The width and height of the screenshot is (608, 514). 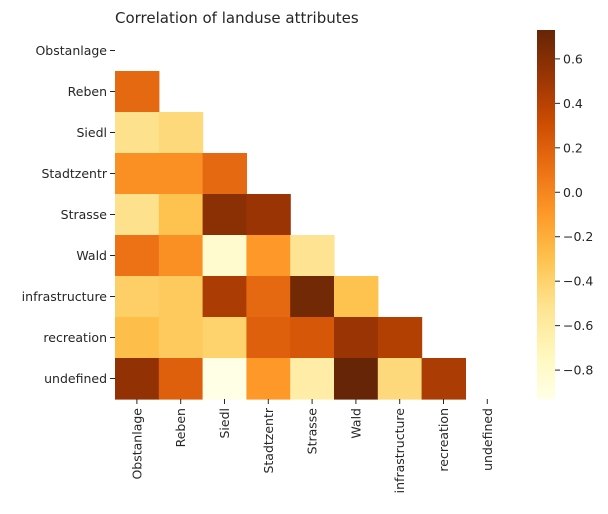 I want to click on heatmap-cell-undefined-Reben, so click(x=181, y=379).